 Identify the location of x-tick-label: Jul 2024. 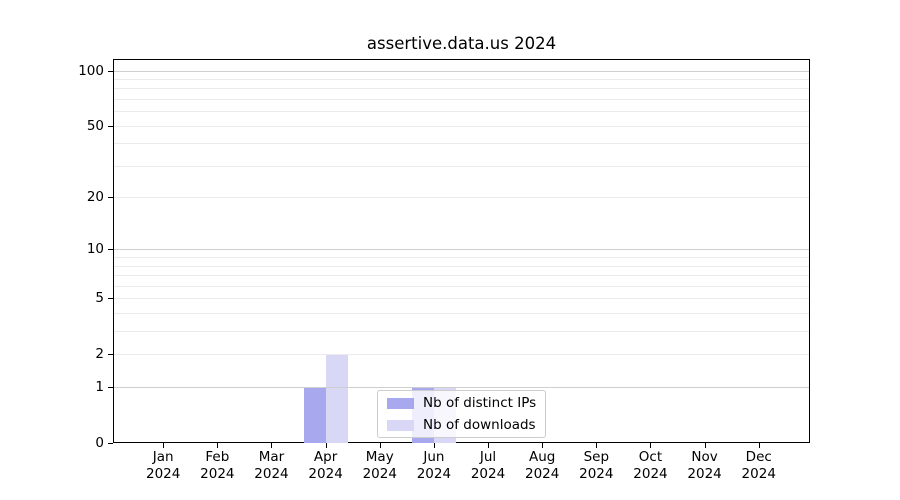
(488, 465).